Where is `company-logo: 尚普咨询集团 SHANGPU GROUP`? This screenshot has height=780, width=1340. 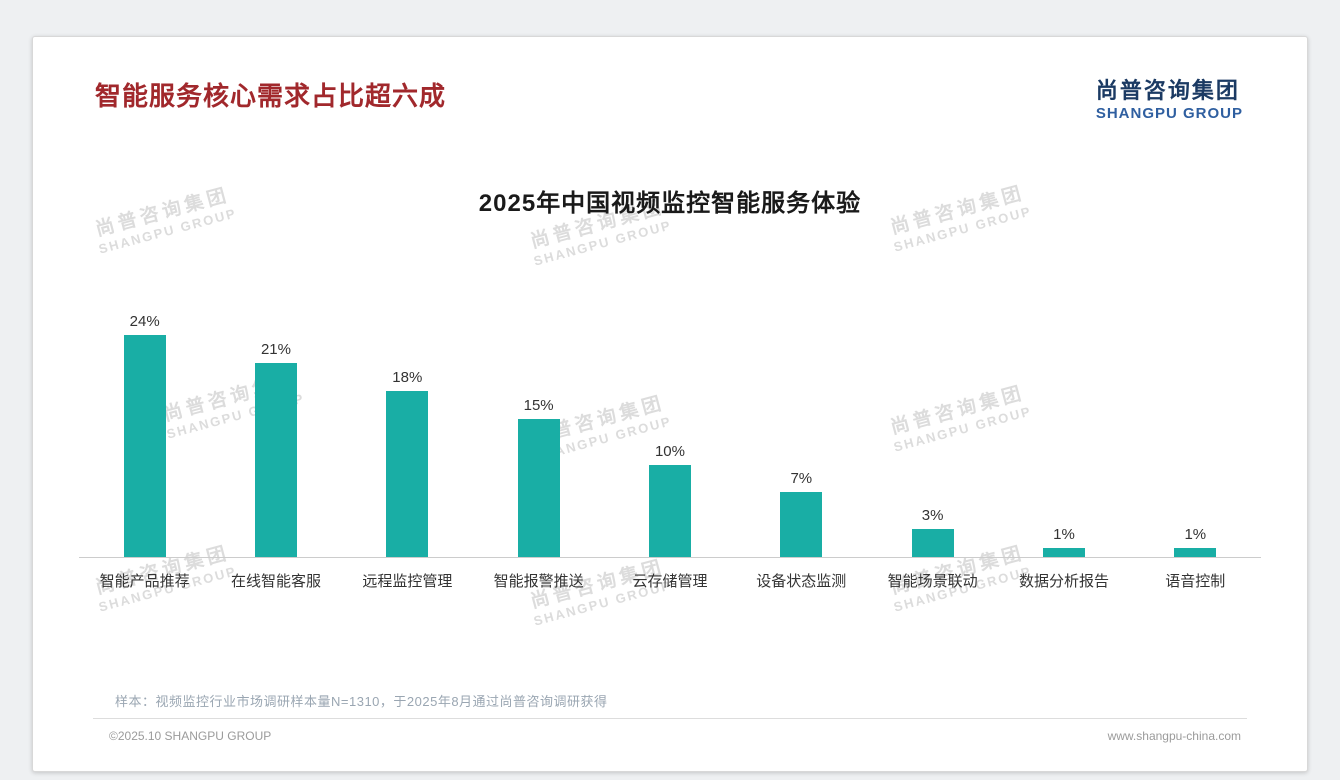
company-logo: 尚普咨询集团 SHANGPU GROUP is located at coordinates (1169, 100).